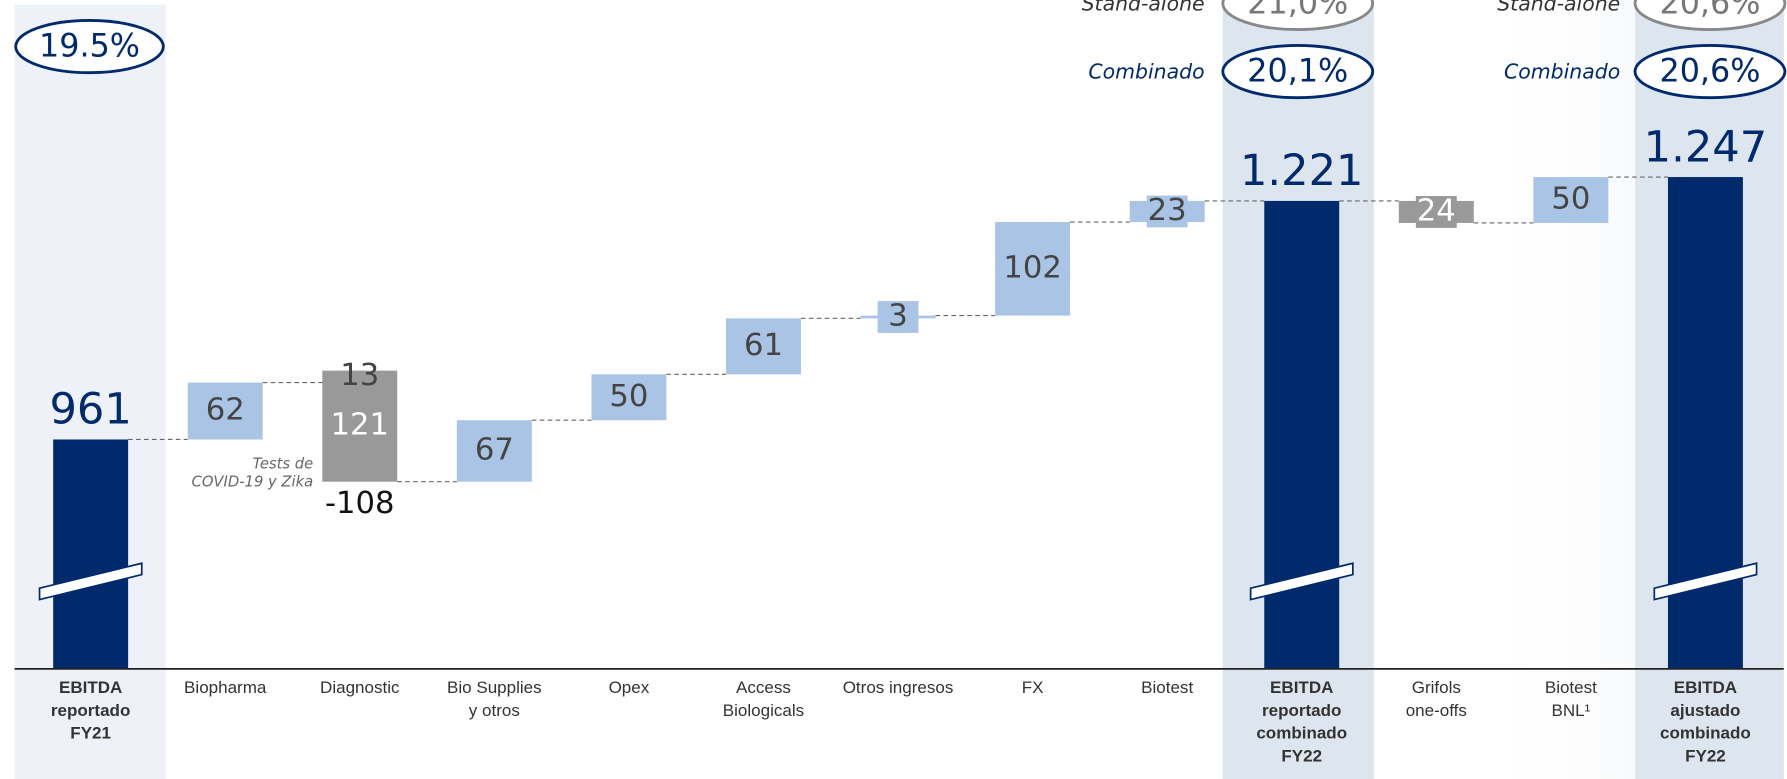 The width and height of the screenshot is (1787, 779). I want to click on x-tick-label: Biotest, so click(1167, 687).